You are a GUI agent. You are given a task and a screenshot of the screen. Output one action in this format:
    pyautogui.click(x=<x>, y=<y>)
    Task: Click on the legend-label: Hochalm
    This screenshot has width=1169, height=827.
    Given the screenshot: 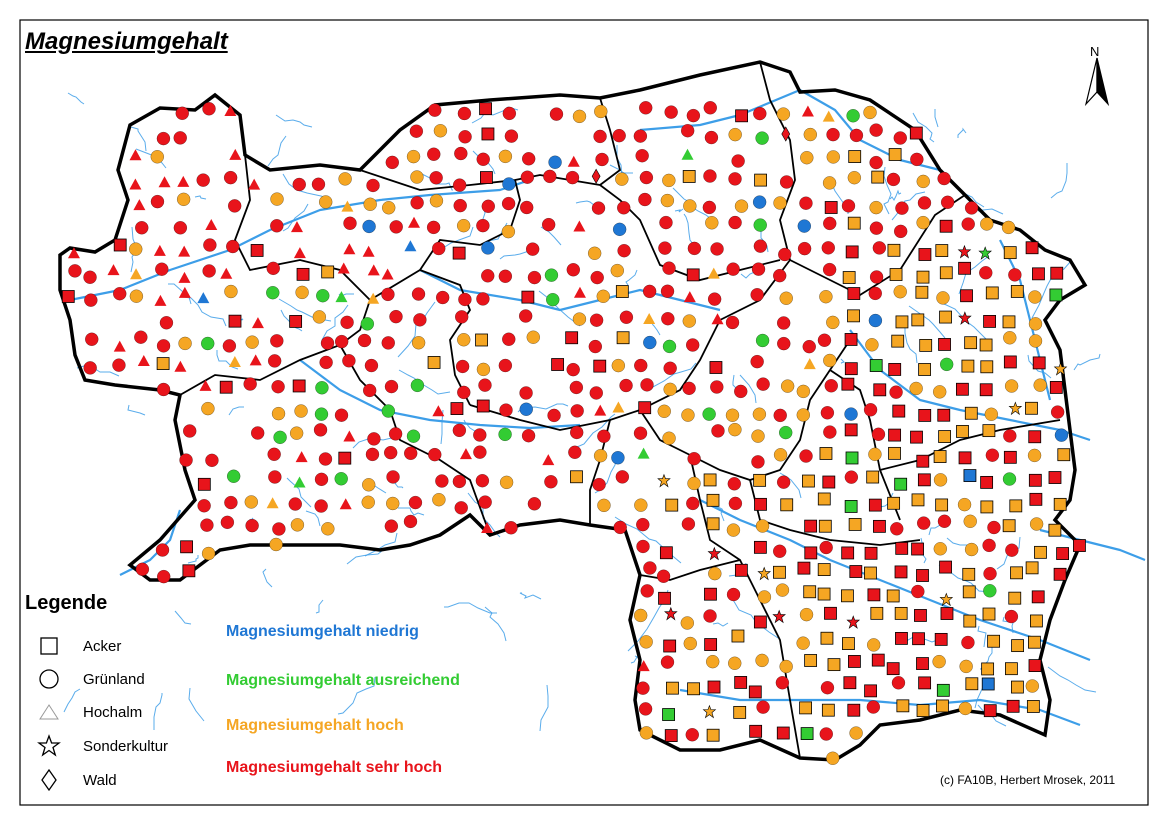 What is the action you would take?
    pyautogui.click(x=113, y=712)
    